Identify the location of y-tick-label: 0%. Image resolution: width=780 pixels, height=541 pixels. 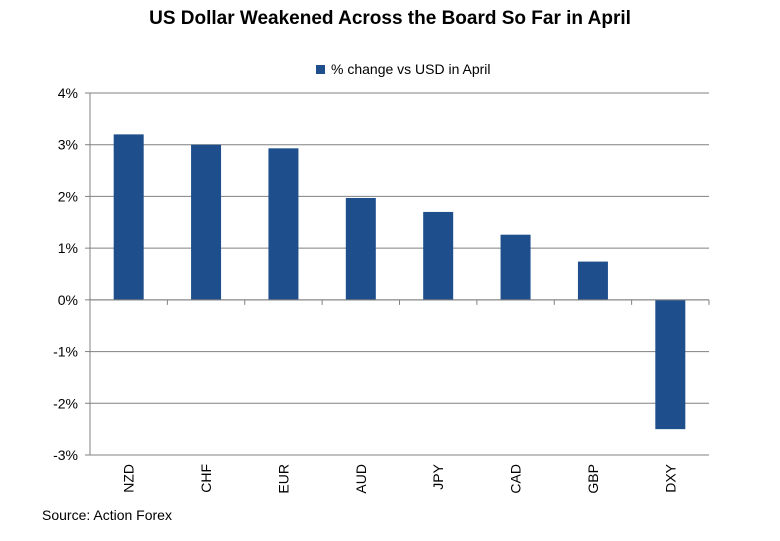
(68, 300).